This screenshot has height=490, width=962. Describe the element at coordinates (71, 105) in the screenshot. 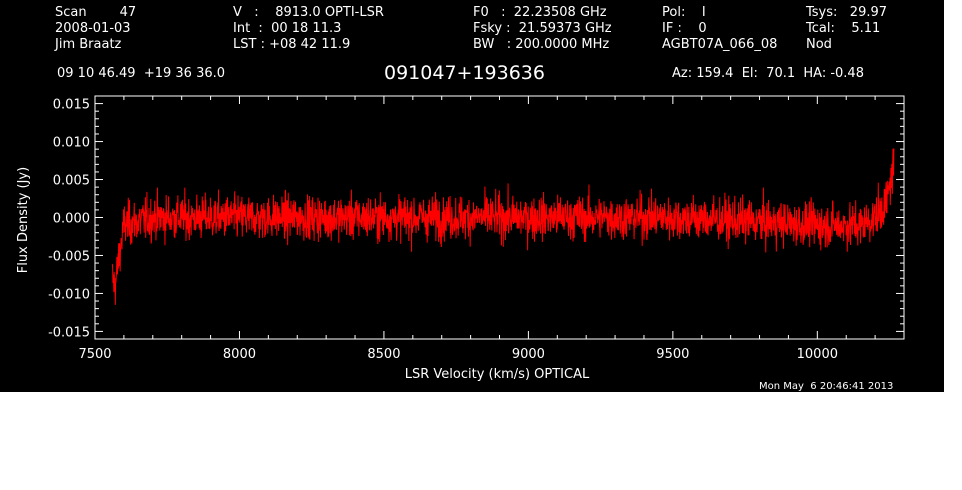

I see `y-tick-label: 0.015` at that location.